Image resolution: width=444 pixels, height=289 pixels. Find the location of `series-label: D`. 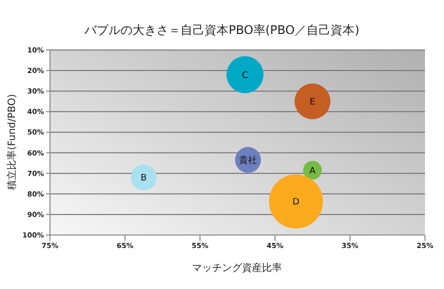

series-label: D is located at coordinates (296, 203).